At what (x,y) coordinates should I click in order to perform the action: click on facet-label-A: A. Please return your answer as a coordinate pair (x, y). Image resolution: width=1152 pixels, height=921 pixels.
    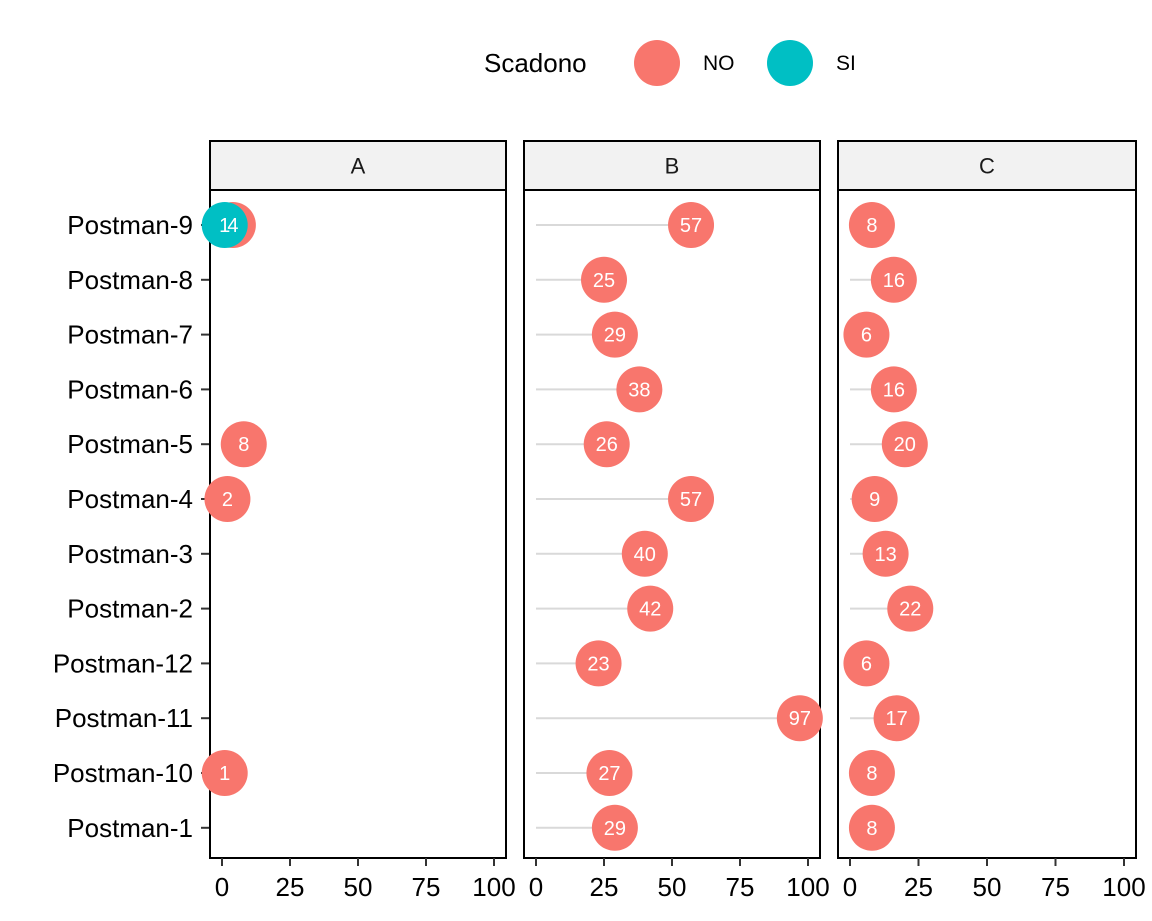
    Looking at the image, I should click on (358, 166).